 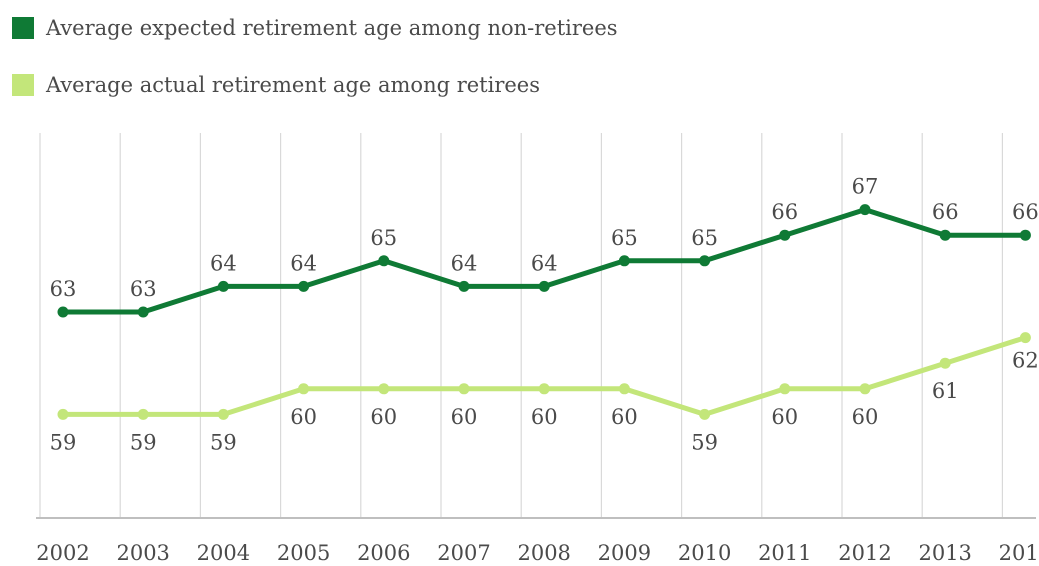 I want to click on x-tick-label: 2004, so click(x=223, y=553).